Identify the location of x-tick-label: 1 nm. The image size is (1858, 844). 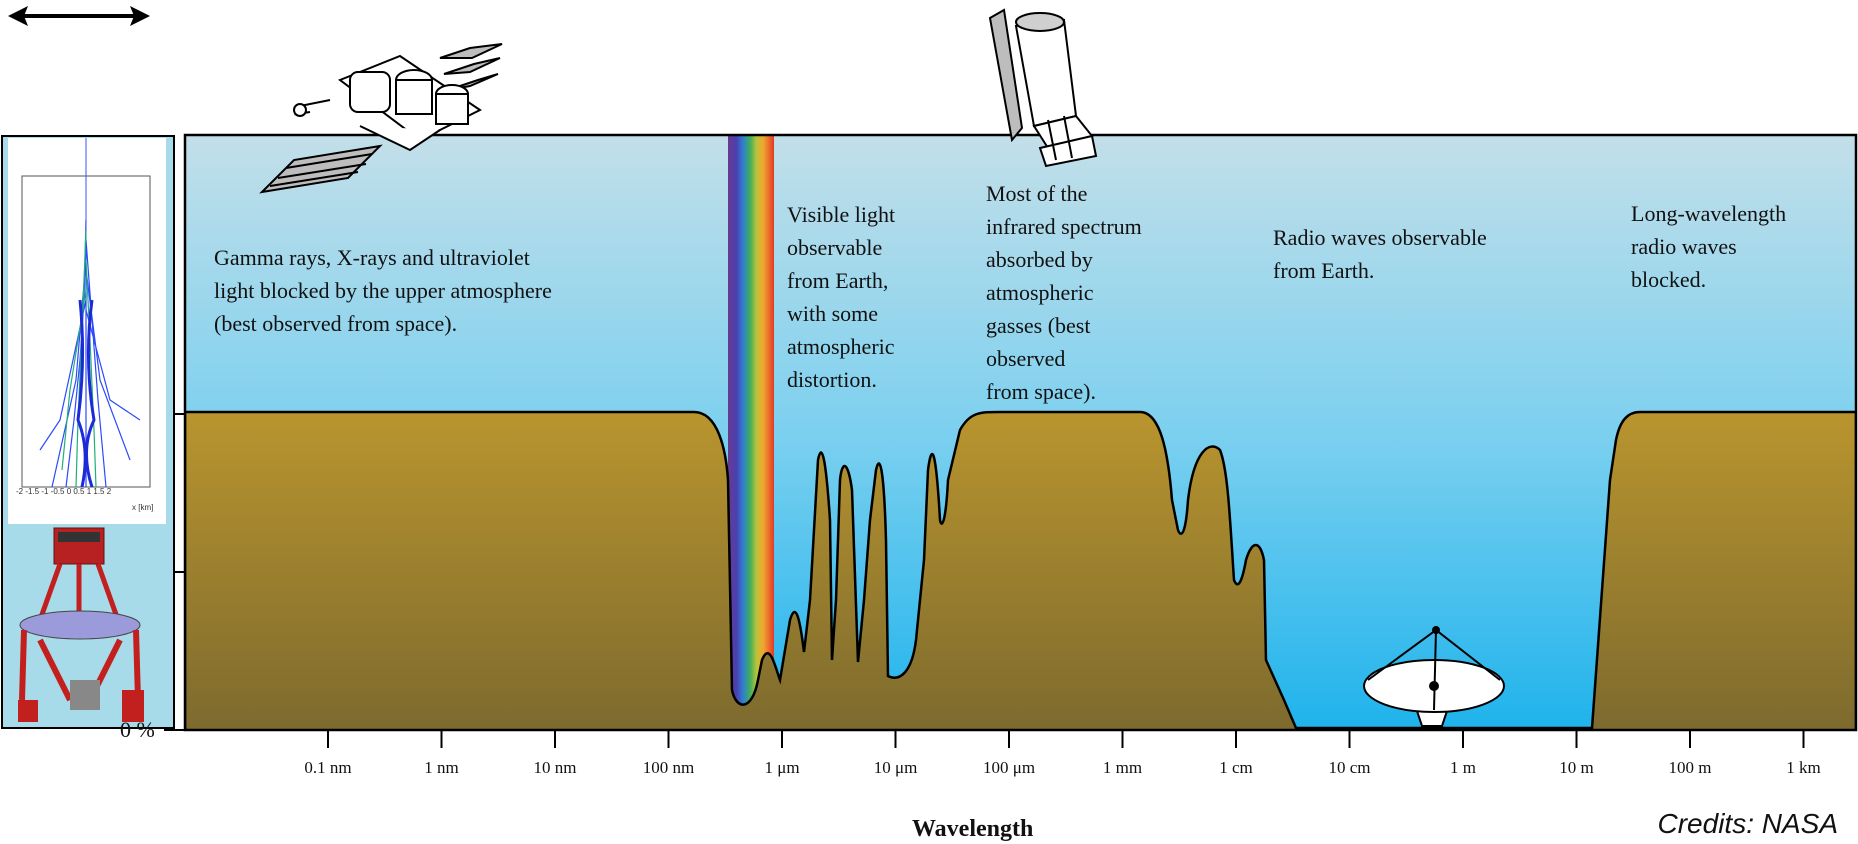
(441, 767).